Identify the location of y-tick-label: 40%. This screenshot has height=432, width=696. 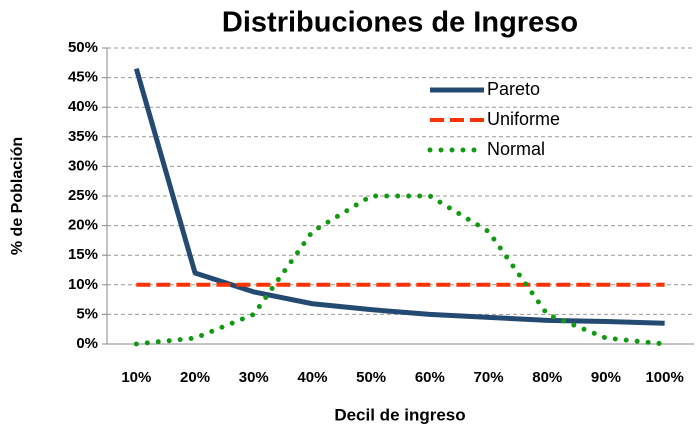
(83, 106).